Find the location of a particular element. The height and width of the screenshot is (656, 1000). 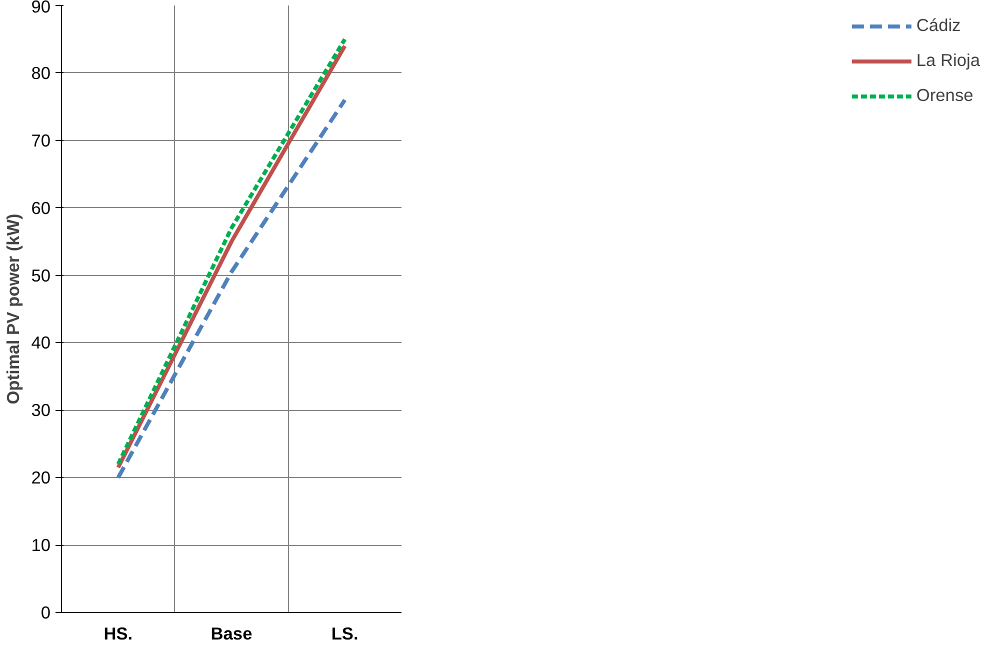

x-tick-label: Base is located at coordinates (231, 634).